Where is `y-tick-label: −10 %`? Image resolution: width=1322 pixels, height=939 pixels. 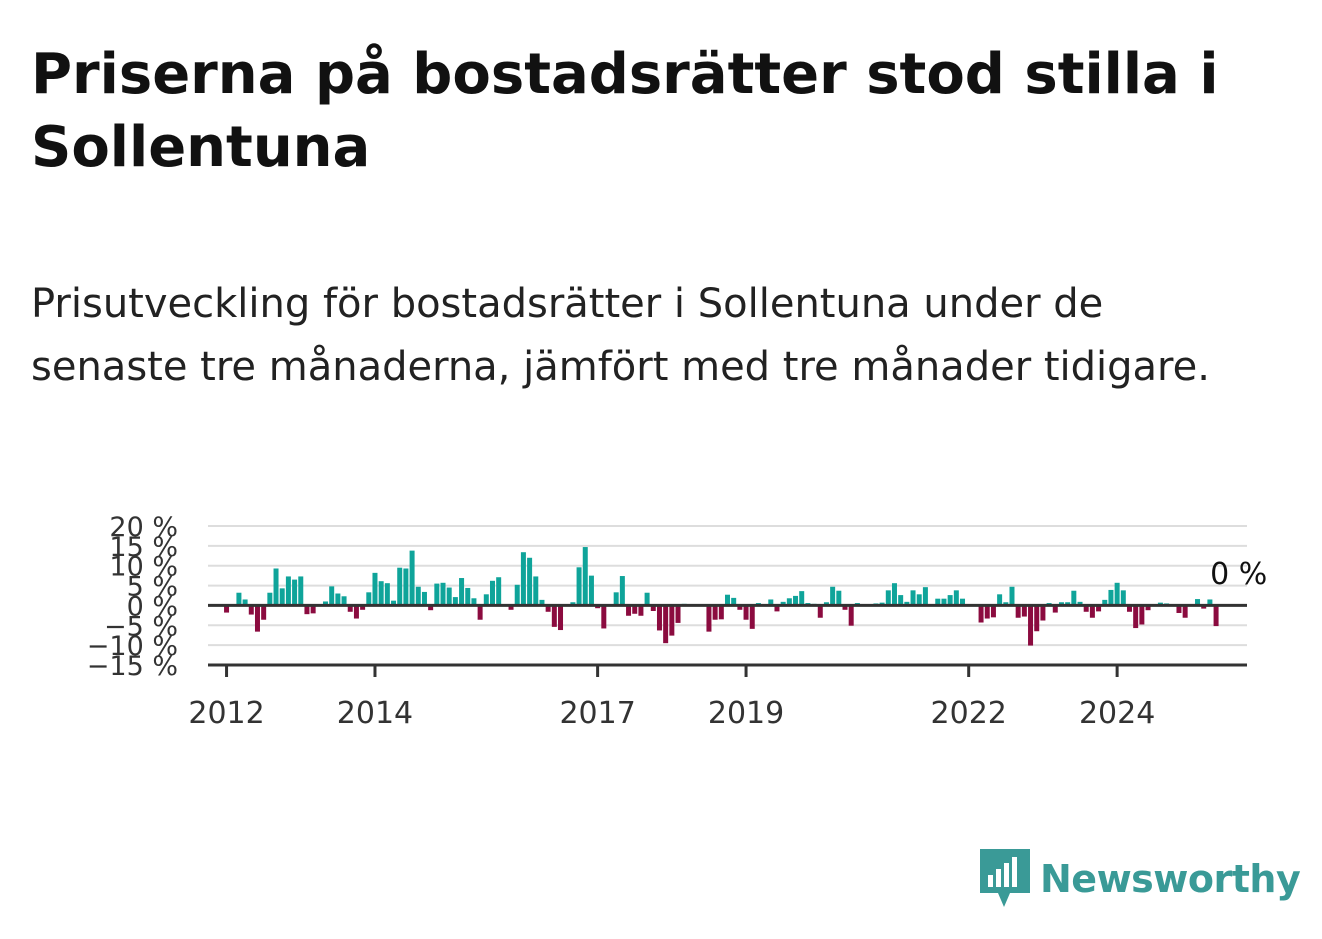
y-tick-label: −10 % is located at coordinates (132, 646).